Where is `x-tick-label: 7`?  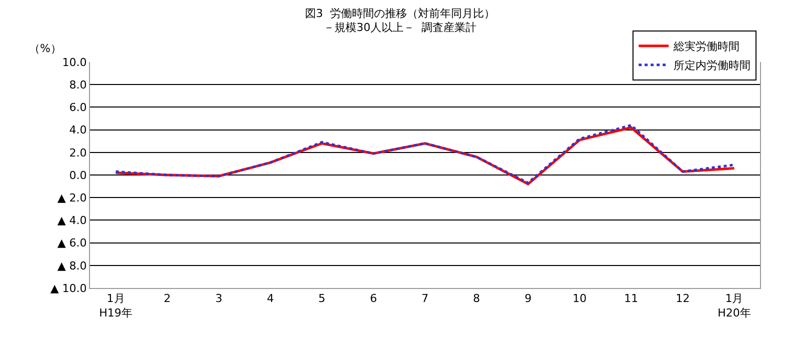
x-tick-label: 7 is located at coordinates (425, 299).